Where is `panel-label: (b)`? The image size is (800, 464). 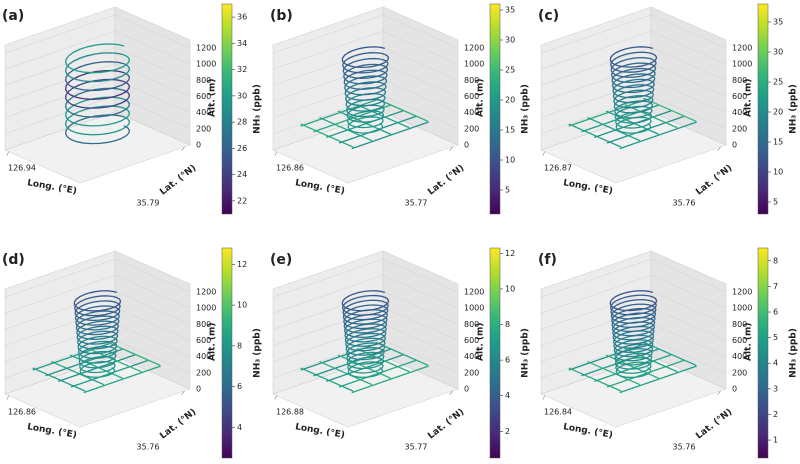 panel-label: (b) is located at coordinates (281, 16).